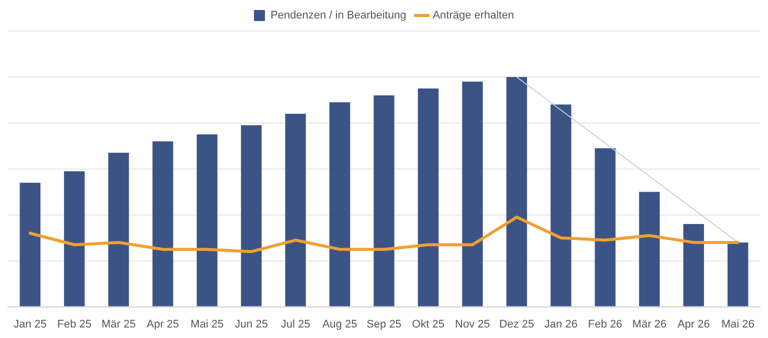  What do you see at coordinates (428, 324) in the screenshot?
I see `x-tick-label: Okt 25` at bounding box center [428, 324].